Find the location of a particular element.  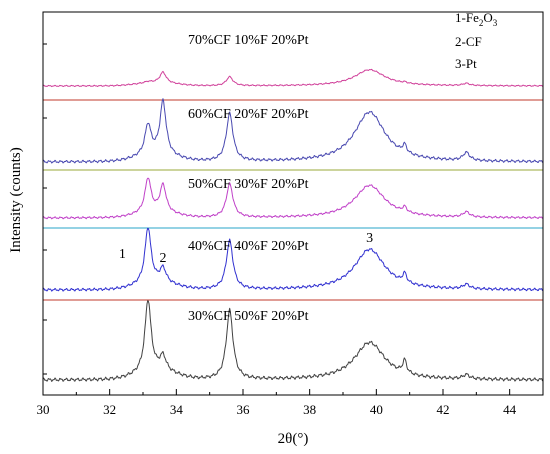

series-label: 40%CF 40%F 20%Pt is located at coordinates (248, 246).